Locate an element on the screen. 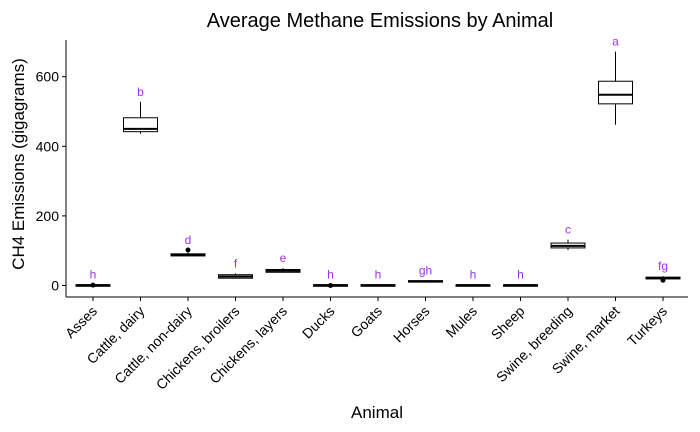 The width and height of the screenshot is (700, 432). significance-letter: f is located at coordinates (236, 263).